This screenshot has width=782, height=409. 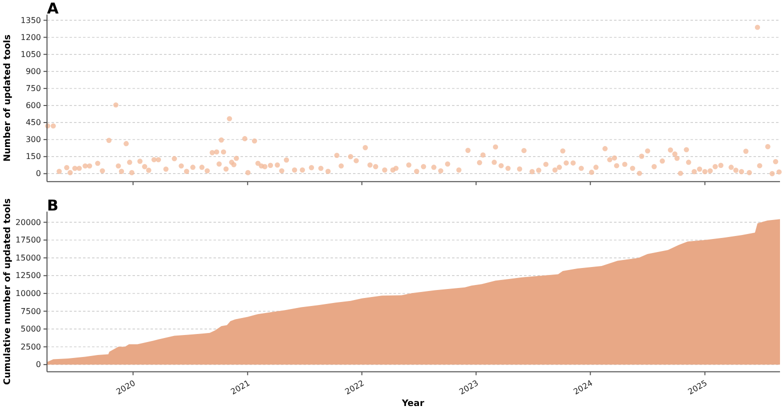 I want to click on y-tick-label: 750, so click(x=33, y=89).